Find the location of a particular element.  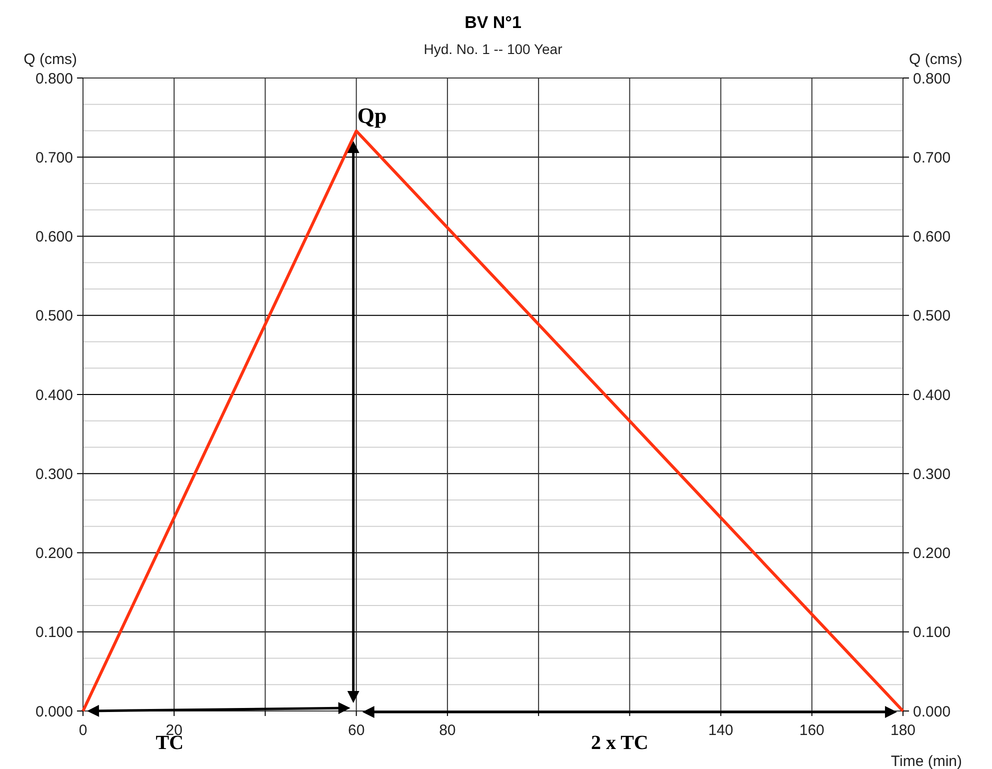

y2-tick-label: 0.400 is located at coordinates (932, 395).